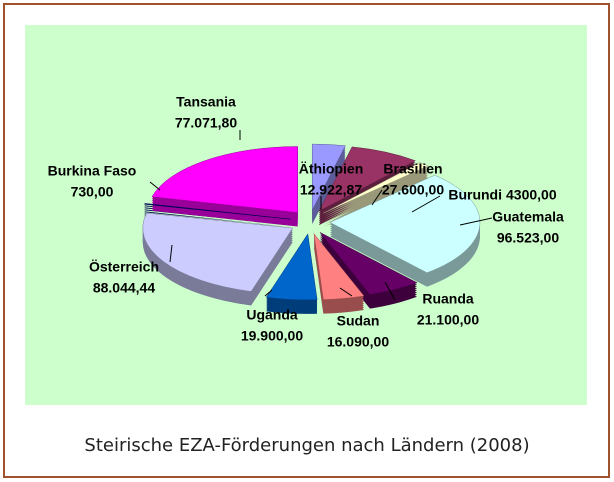  What do you see at coordinates (448, 320) in the screenshot?
I see `data-label-value: 21.100,00` at bounding box center [448, 320].